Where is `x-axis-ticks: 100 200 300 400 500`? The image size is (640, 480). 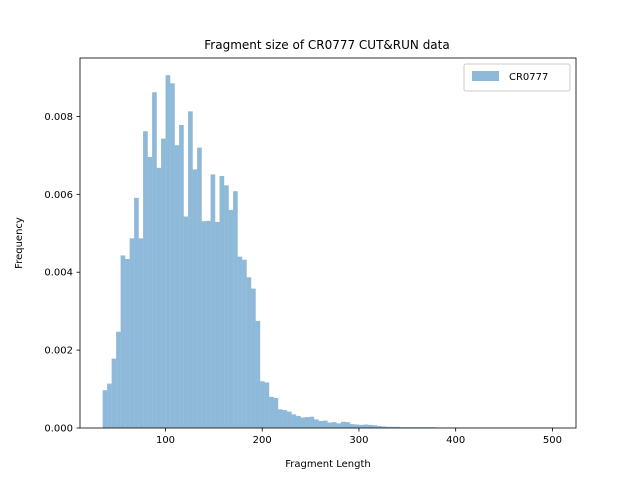 x-axis-ticks: 100 200 300 400 500 is located at coordinates (359, 437).